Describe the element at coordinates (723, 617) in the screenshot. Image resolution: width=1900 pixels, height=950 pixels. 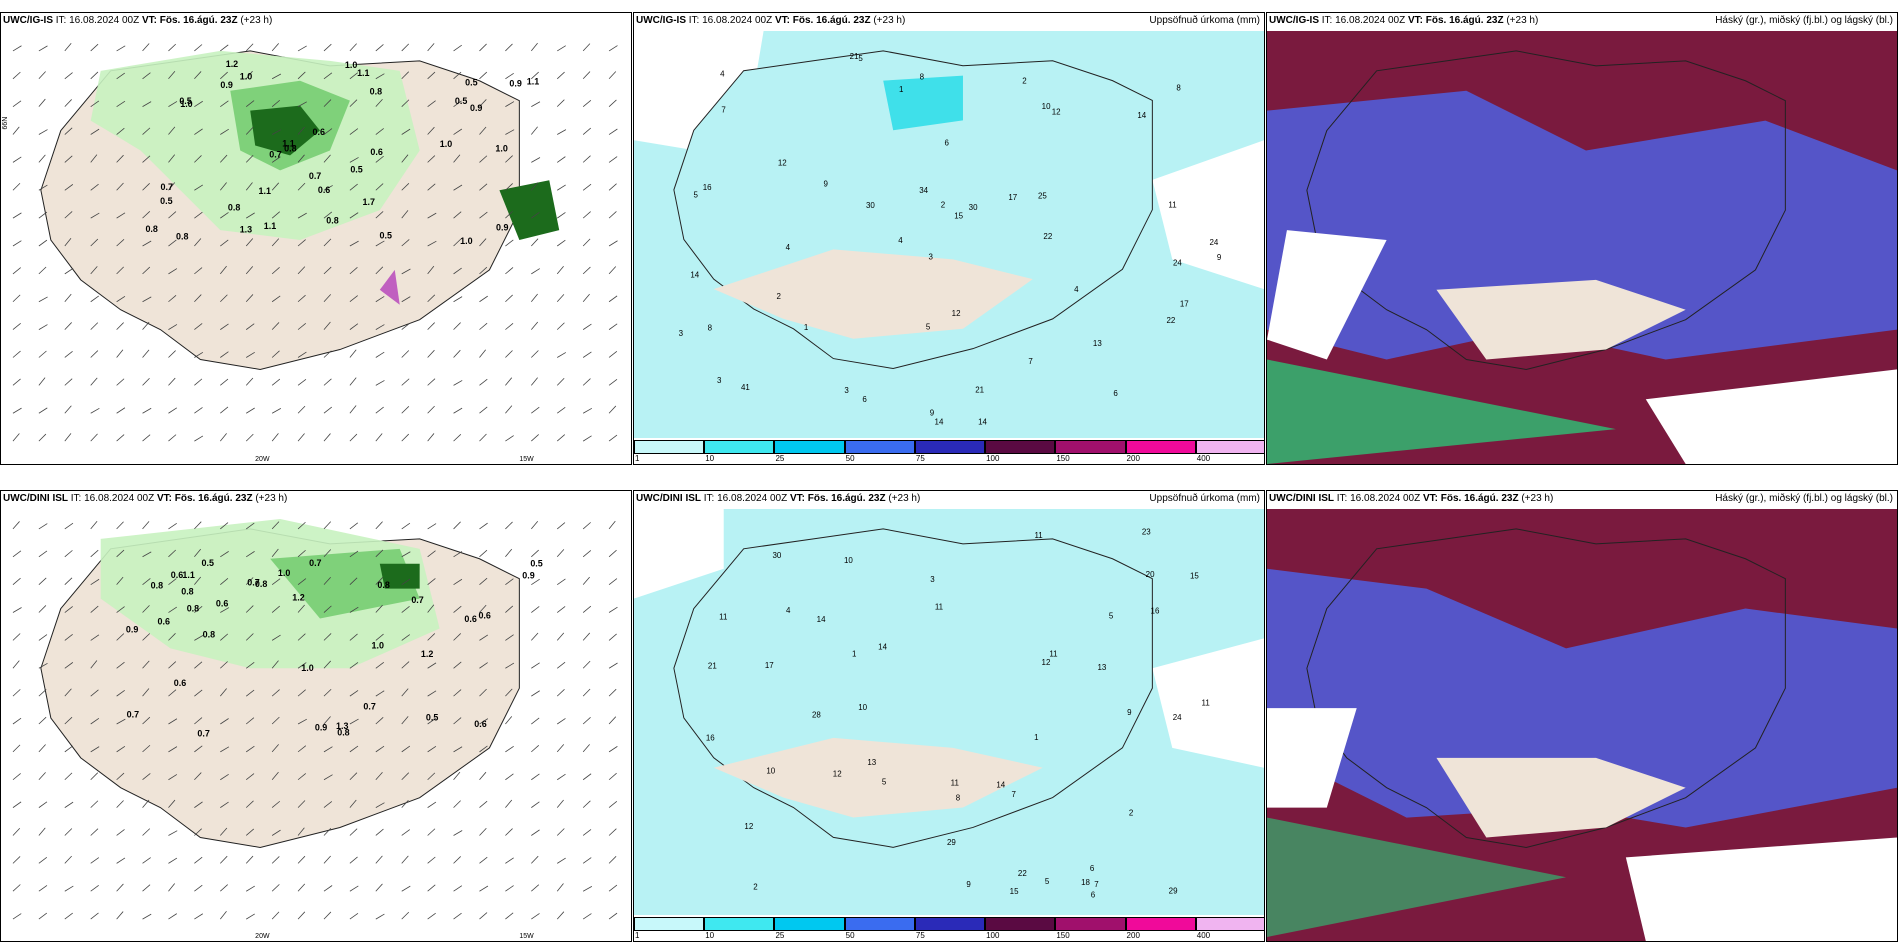
I see `precip-value-label: 11` at that location.